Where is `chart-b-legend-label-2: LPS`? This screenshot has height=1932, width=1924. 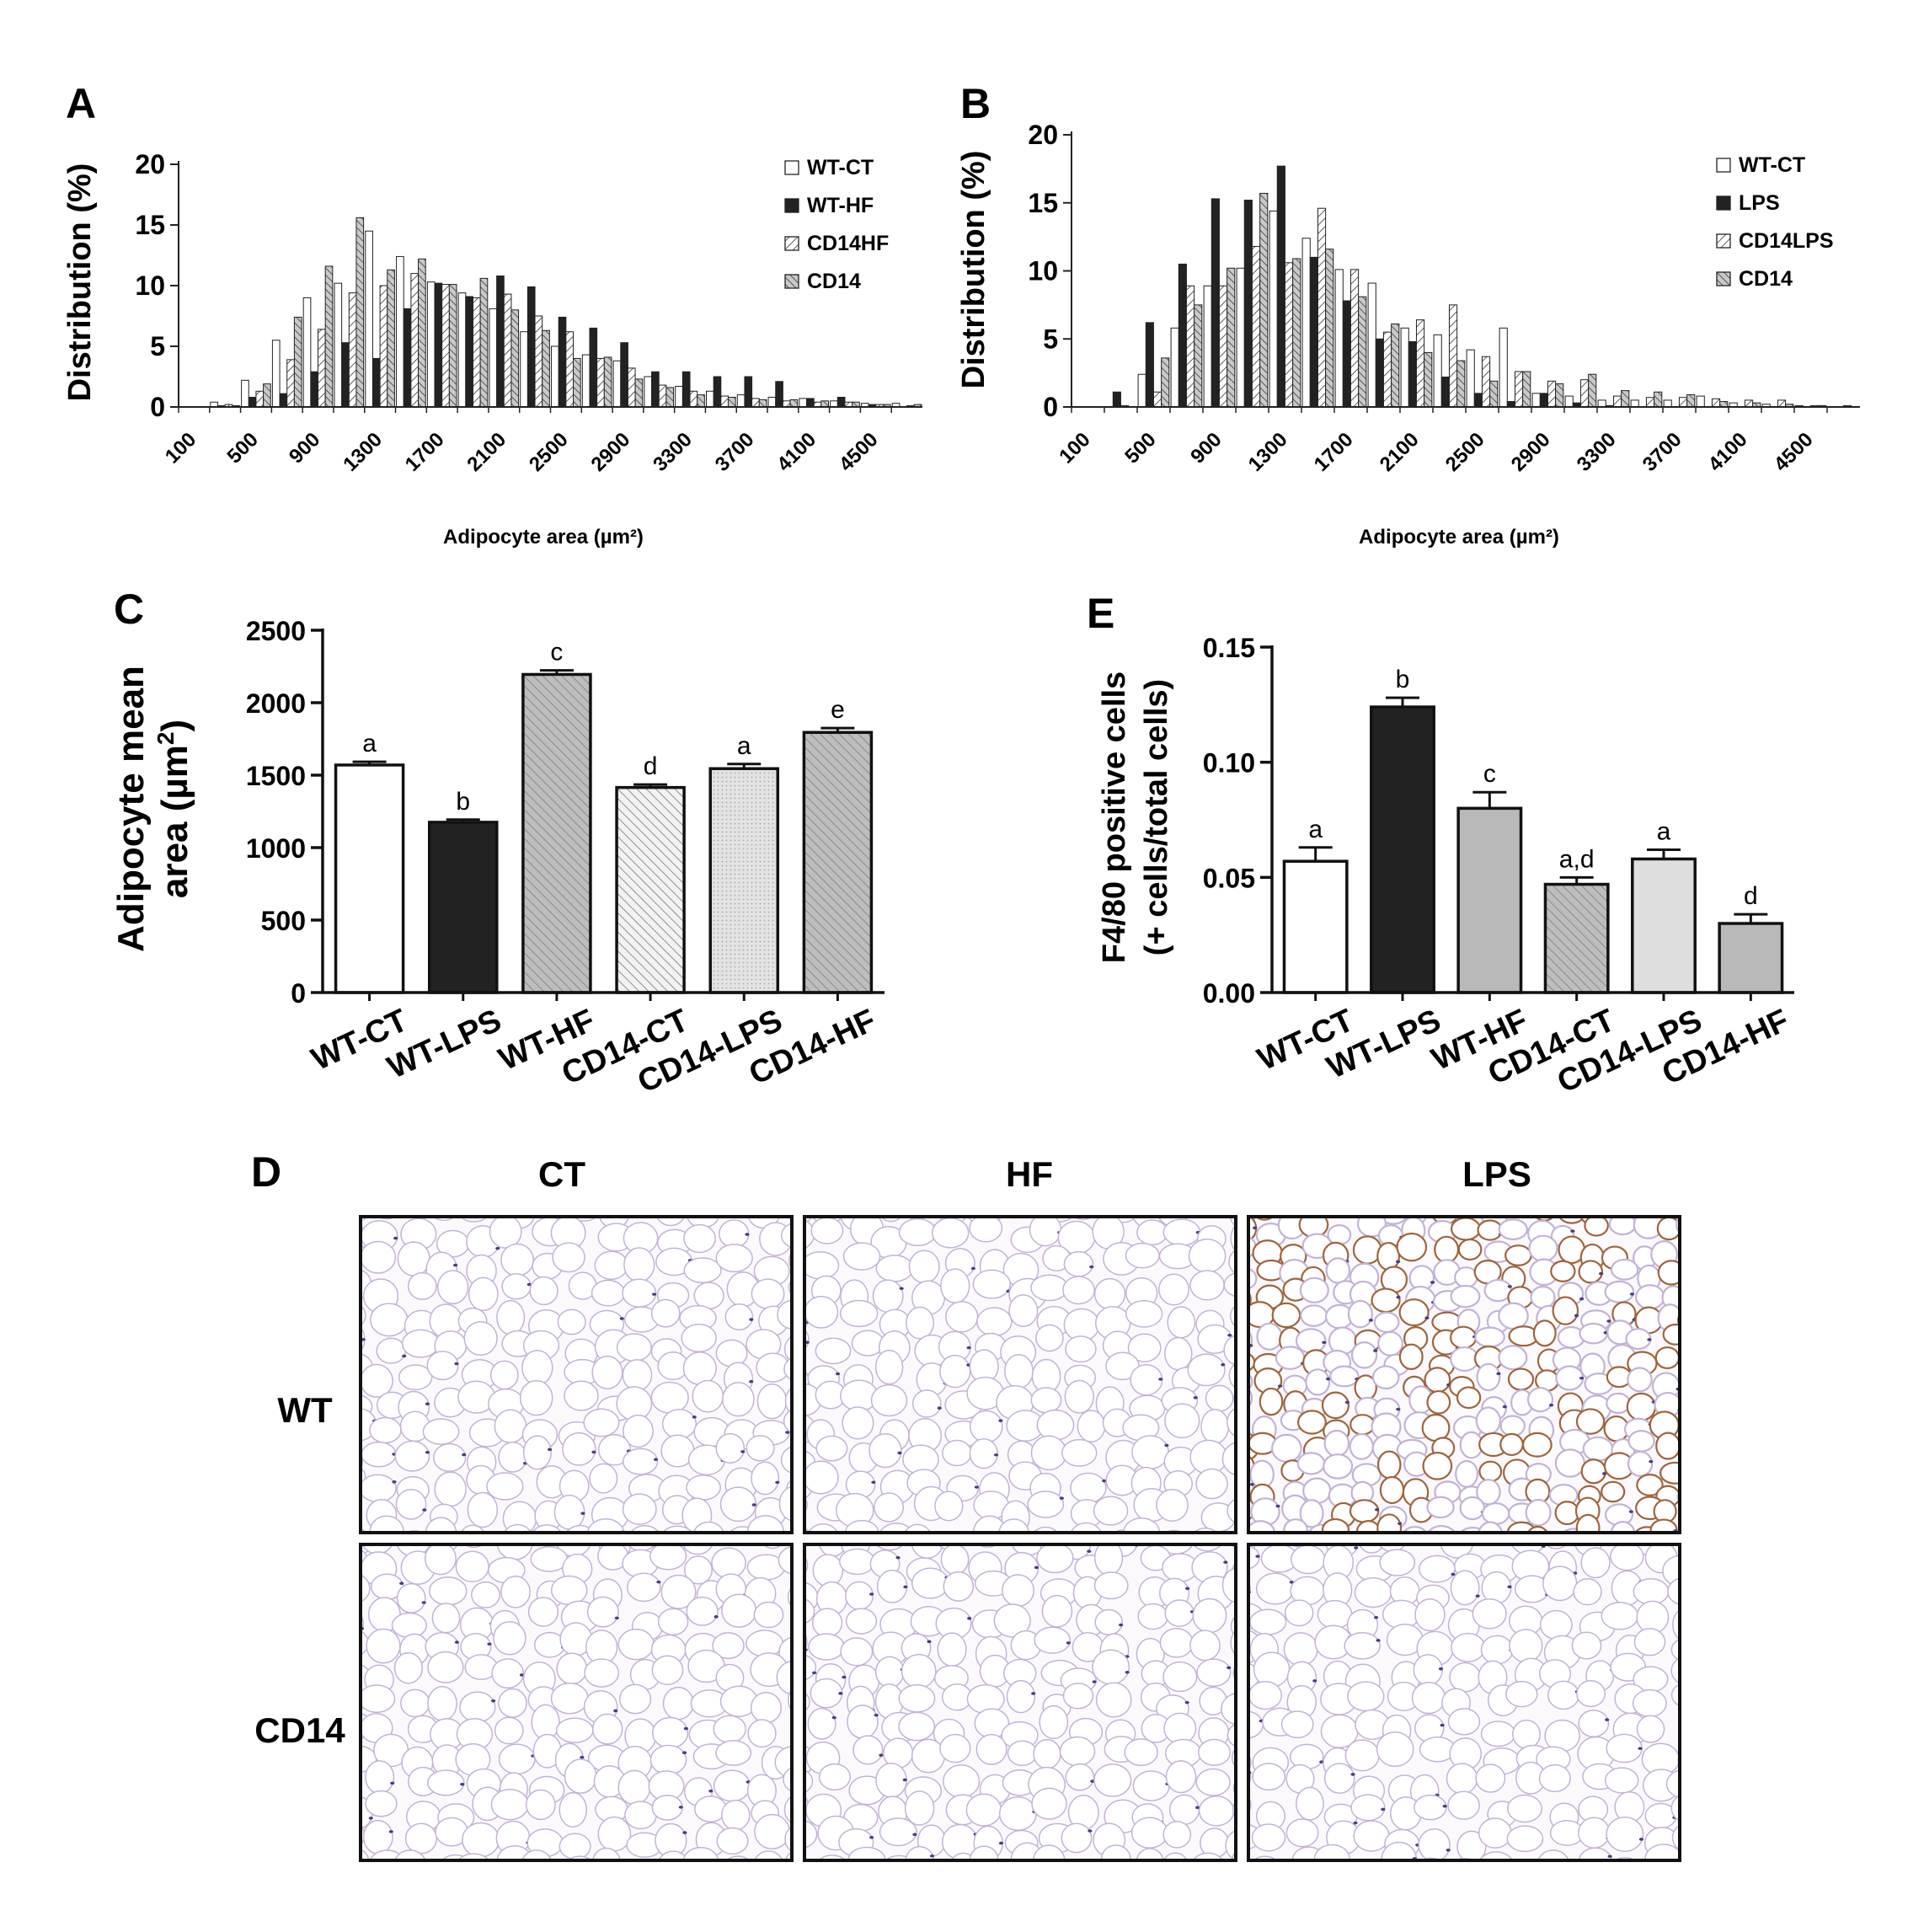
chart-b-legend-label-2: LPS is located at coordinates (1759, 203).